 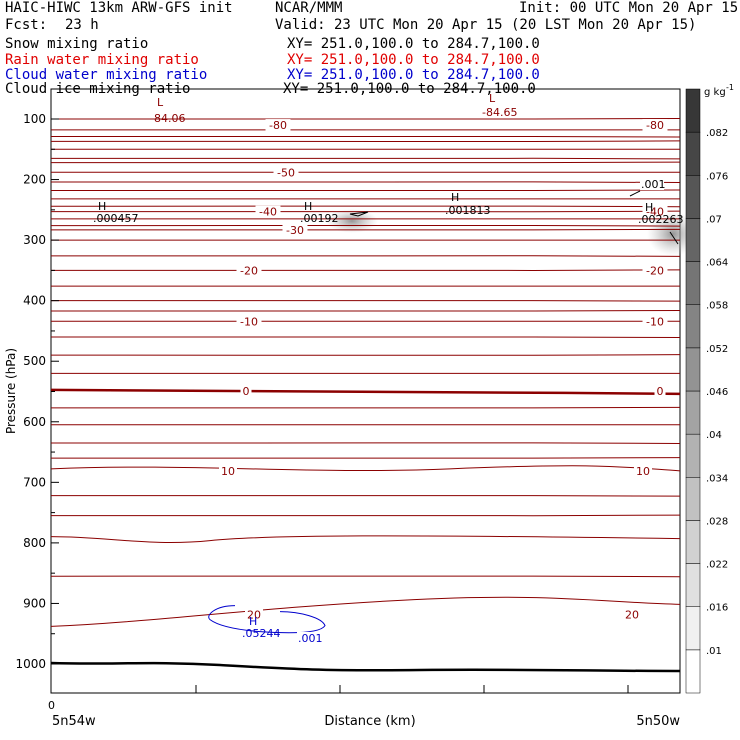 What do you see at coordinates (34, 119) in the screenshot?
I see `y-tick-label: 100` at bounding box center [34, 119].